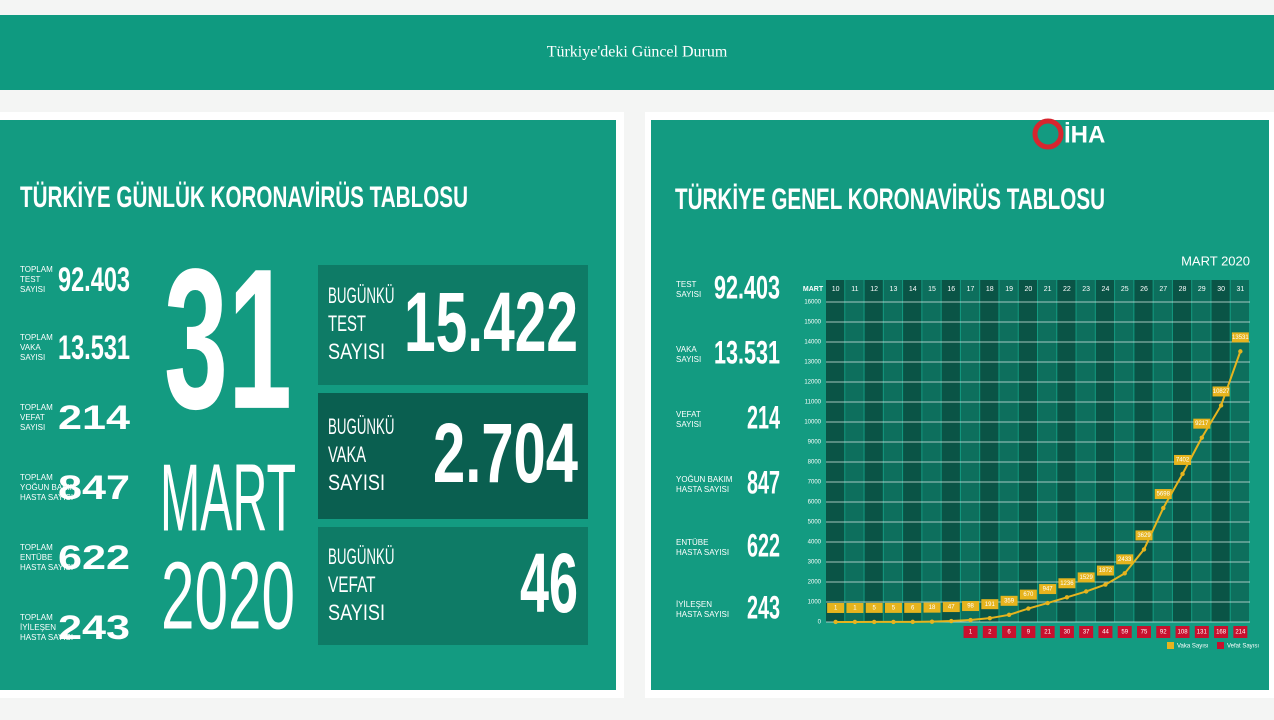 Image resolution: width=1274 pixels, height=720 pixels. Describe the element at coordinates (1084, 134) in the screenshot. I see `logo: İHA` at that location.